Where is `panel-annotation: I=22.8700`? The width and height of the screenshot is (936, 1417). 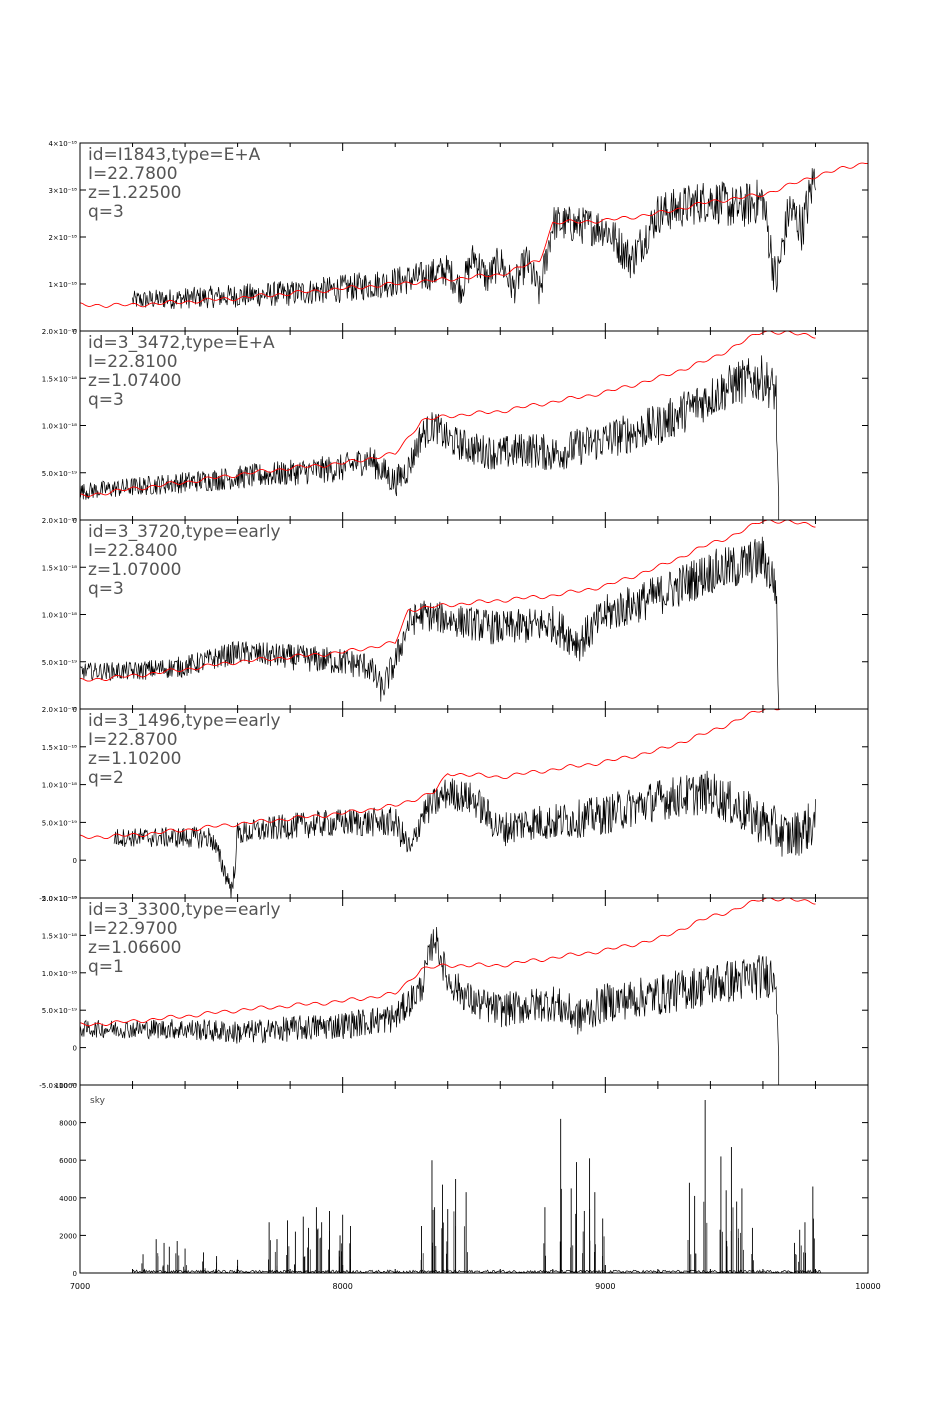
panel-annotation: I=22.8700 is located at coordinates (133, 740).